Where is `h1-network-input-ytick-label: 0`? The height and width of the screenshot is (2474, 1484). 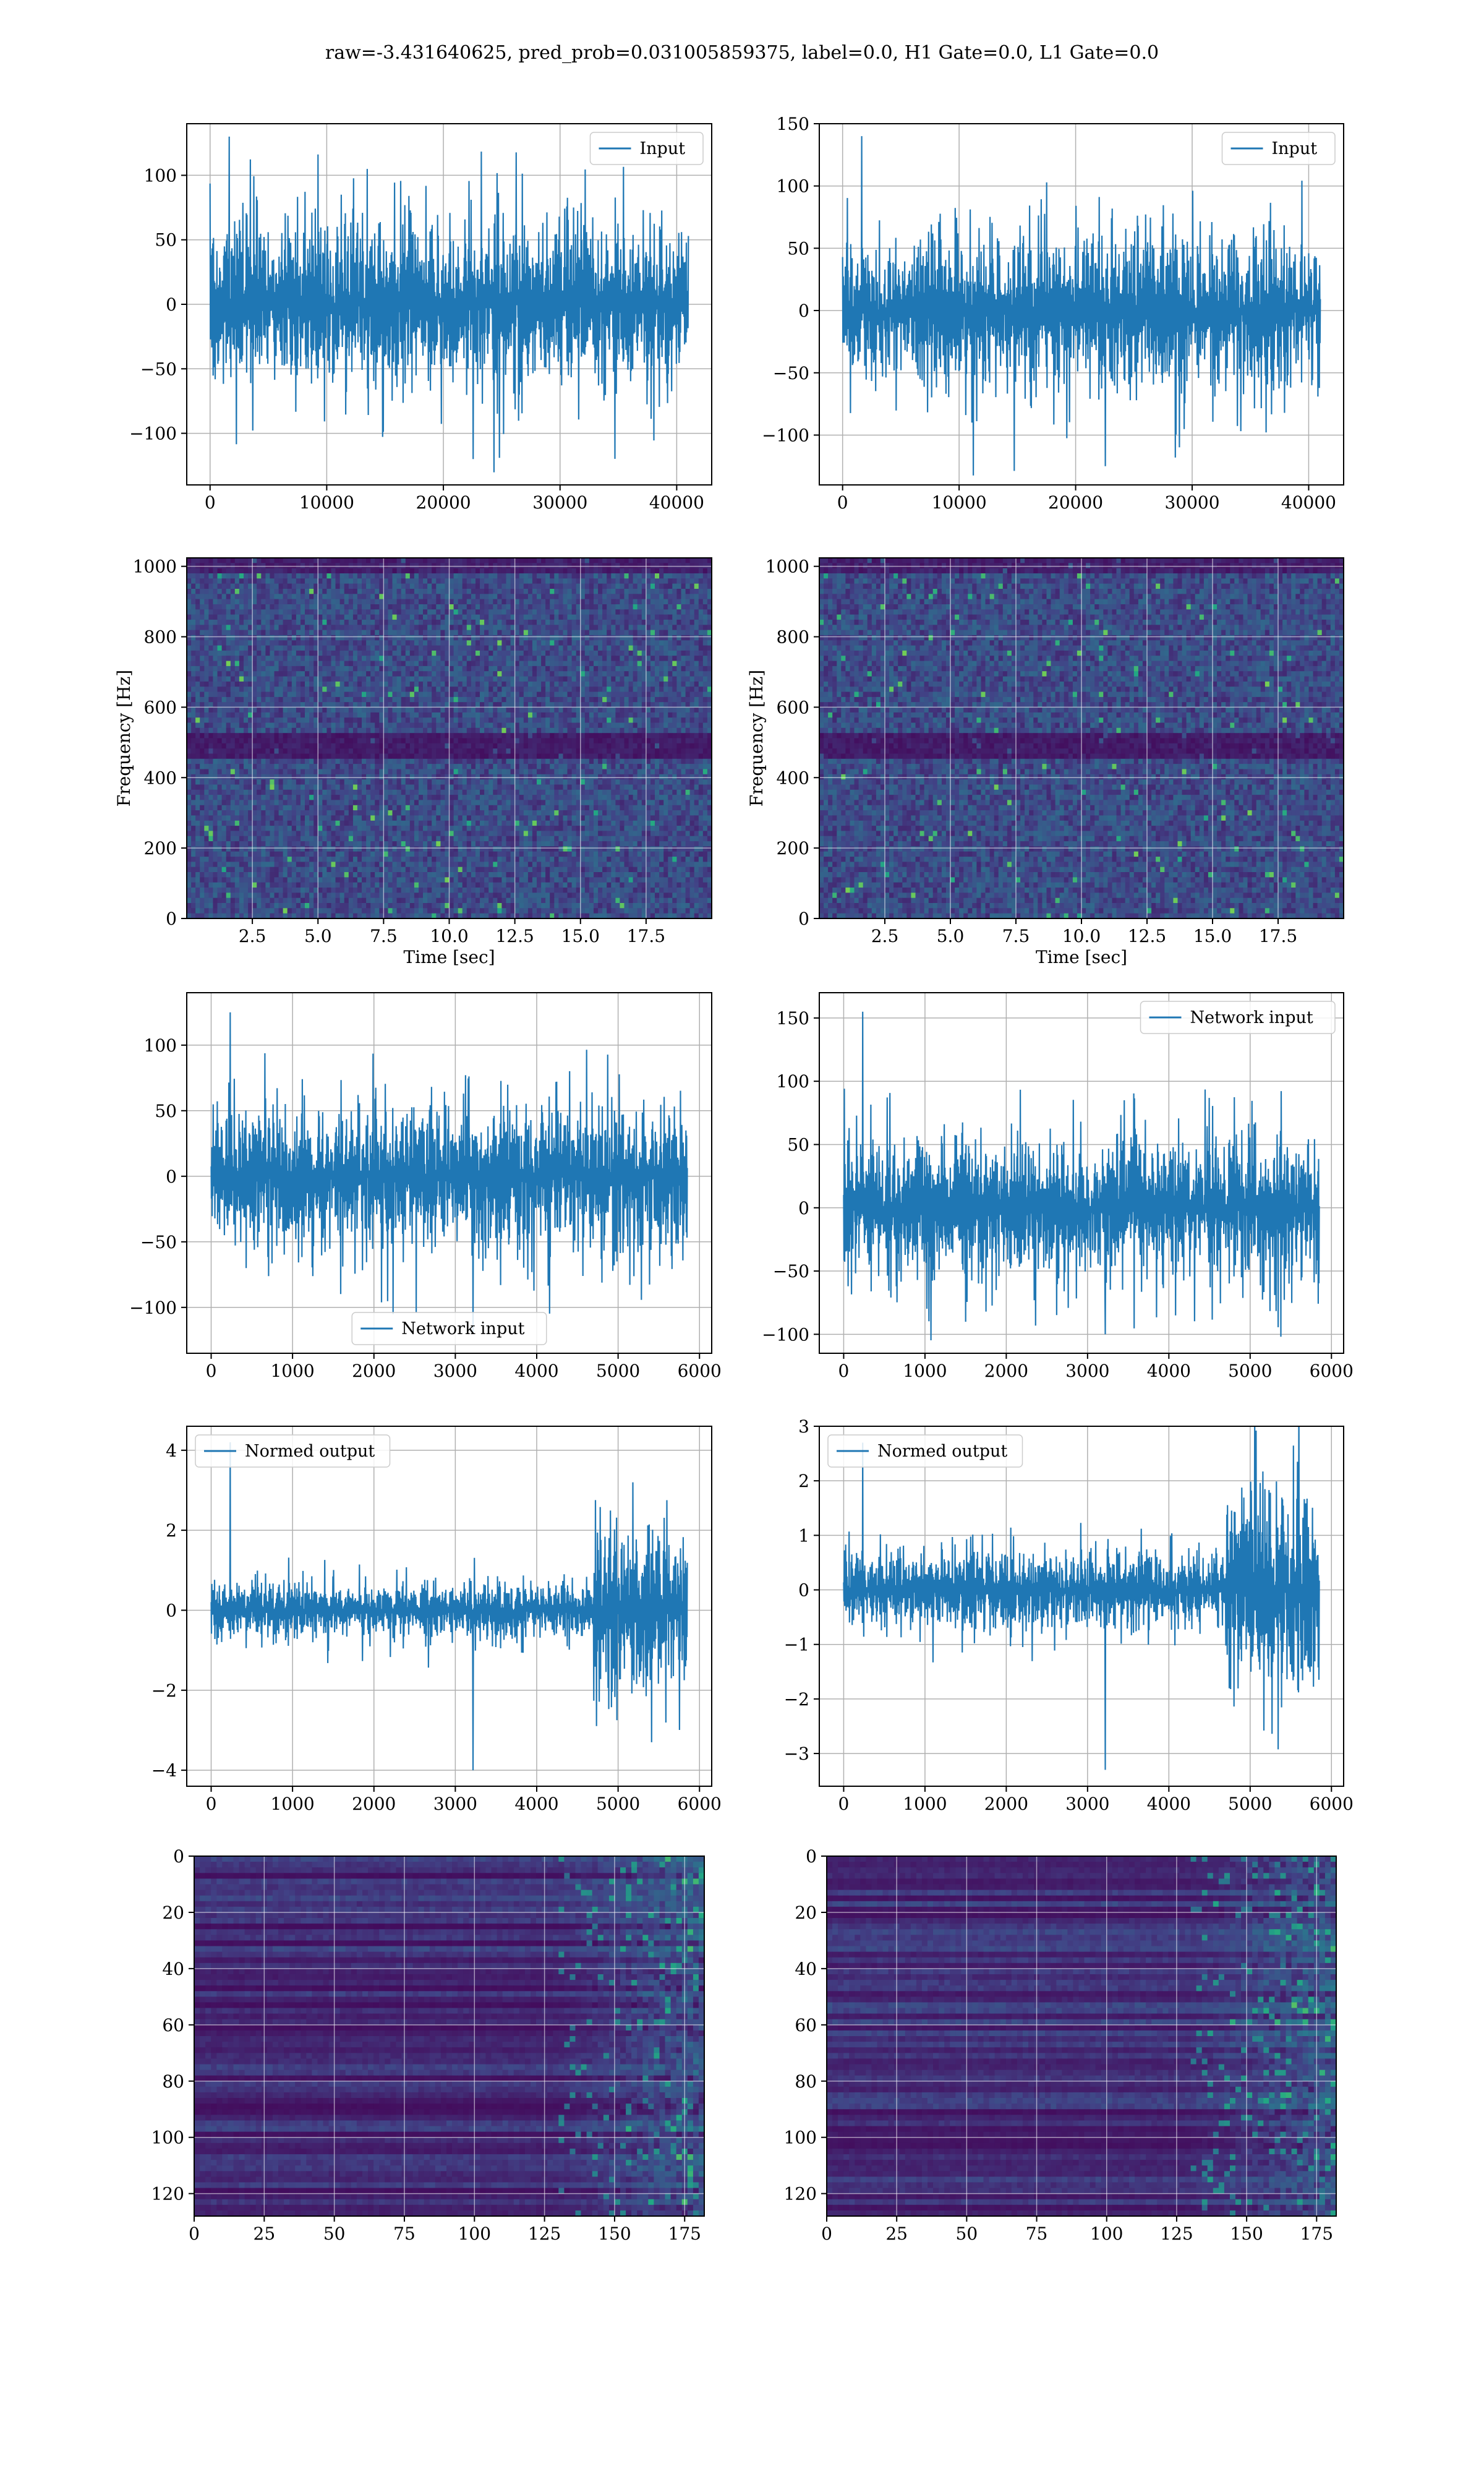
h1-network-input-ytick-label: 0 is located at coordinates (171, 1176).